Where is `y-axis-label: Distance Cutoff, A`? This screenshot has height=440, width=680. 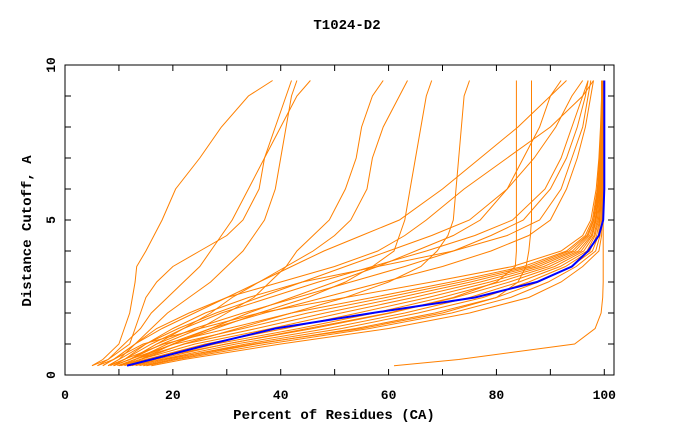 y-axis-label: Distance Cutoff, A is located at coordinates (28, 231).